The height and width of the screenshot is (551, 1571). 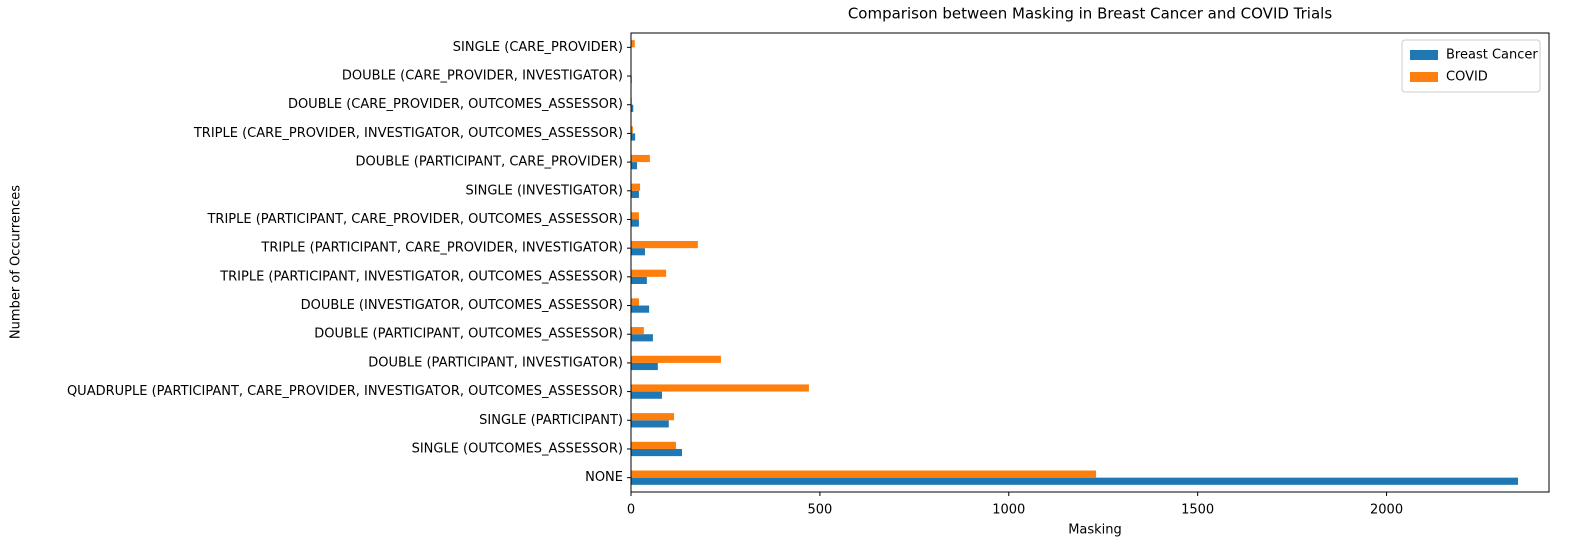 What do you see at coordinates (544, 190) in the screenshot?
I see `y-tick-label: SINGLE (INVESTIGATOR)` at bounding box center [544, 190].